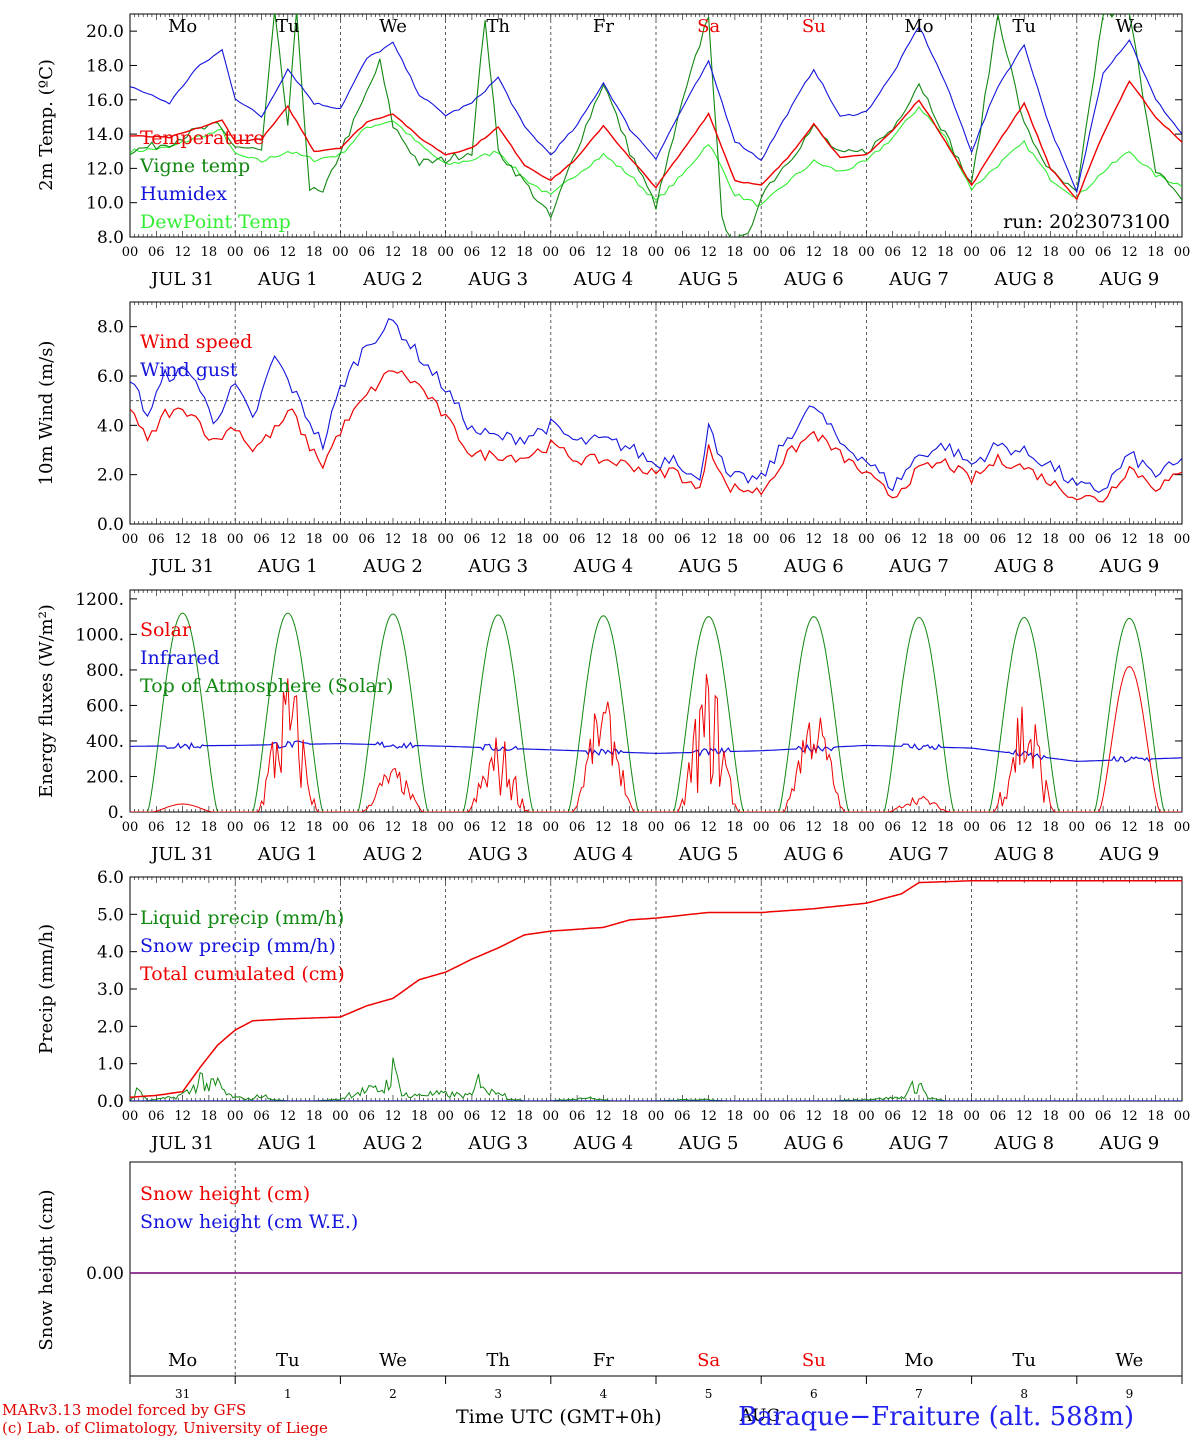 The width and height of the screenshot is (1194, 1440). What do you see at coordinates (656, 436) in the screenshot?
I see `series-wind-speed-line` at bounding box center [656, 436].